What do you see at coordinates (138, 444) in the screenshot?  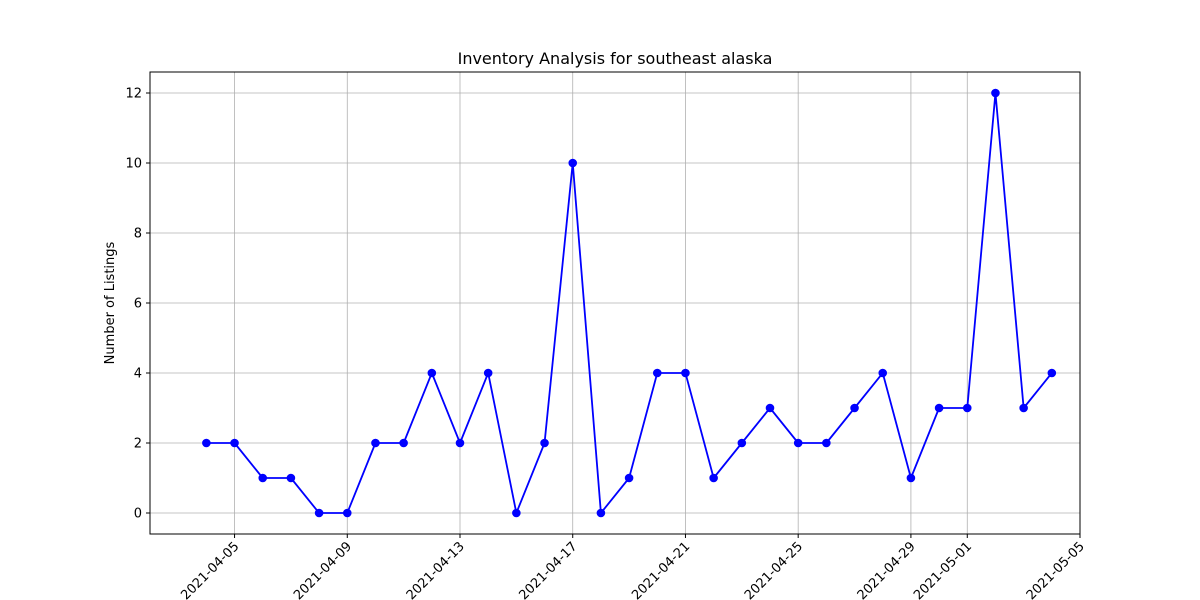 I see `y-tick-label: 2` at bounding box center [138, 444].